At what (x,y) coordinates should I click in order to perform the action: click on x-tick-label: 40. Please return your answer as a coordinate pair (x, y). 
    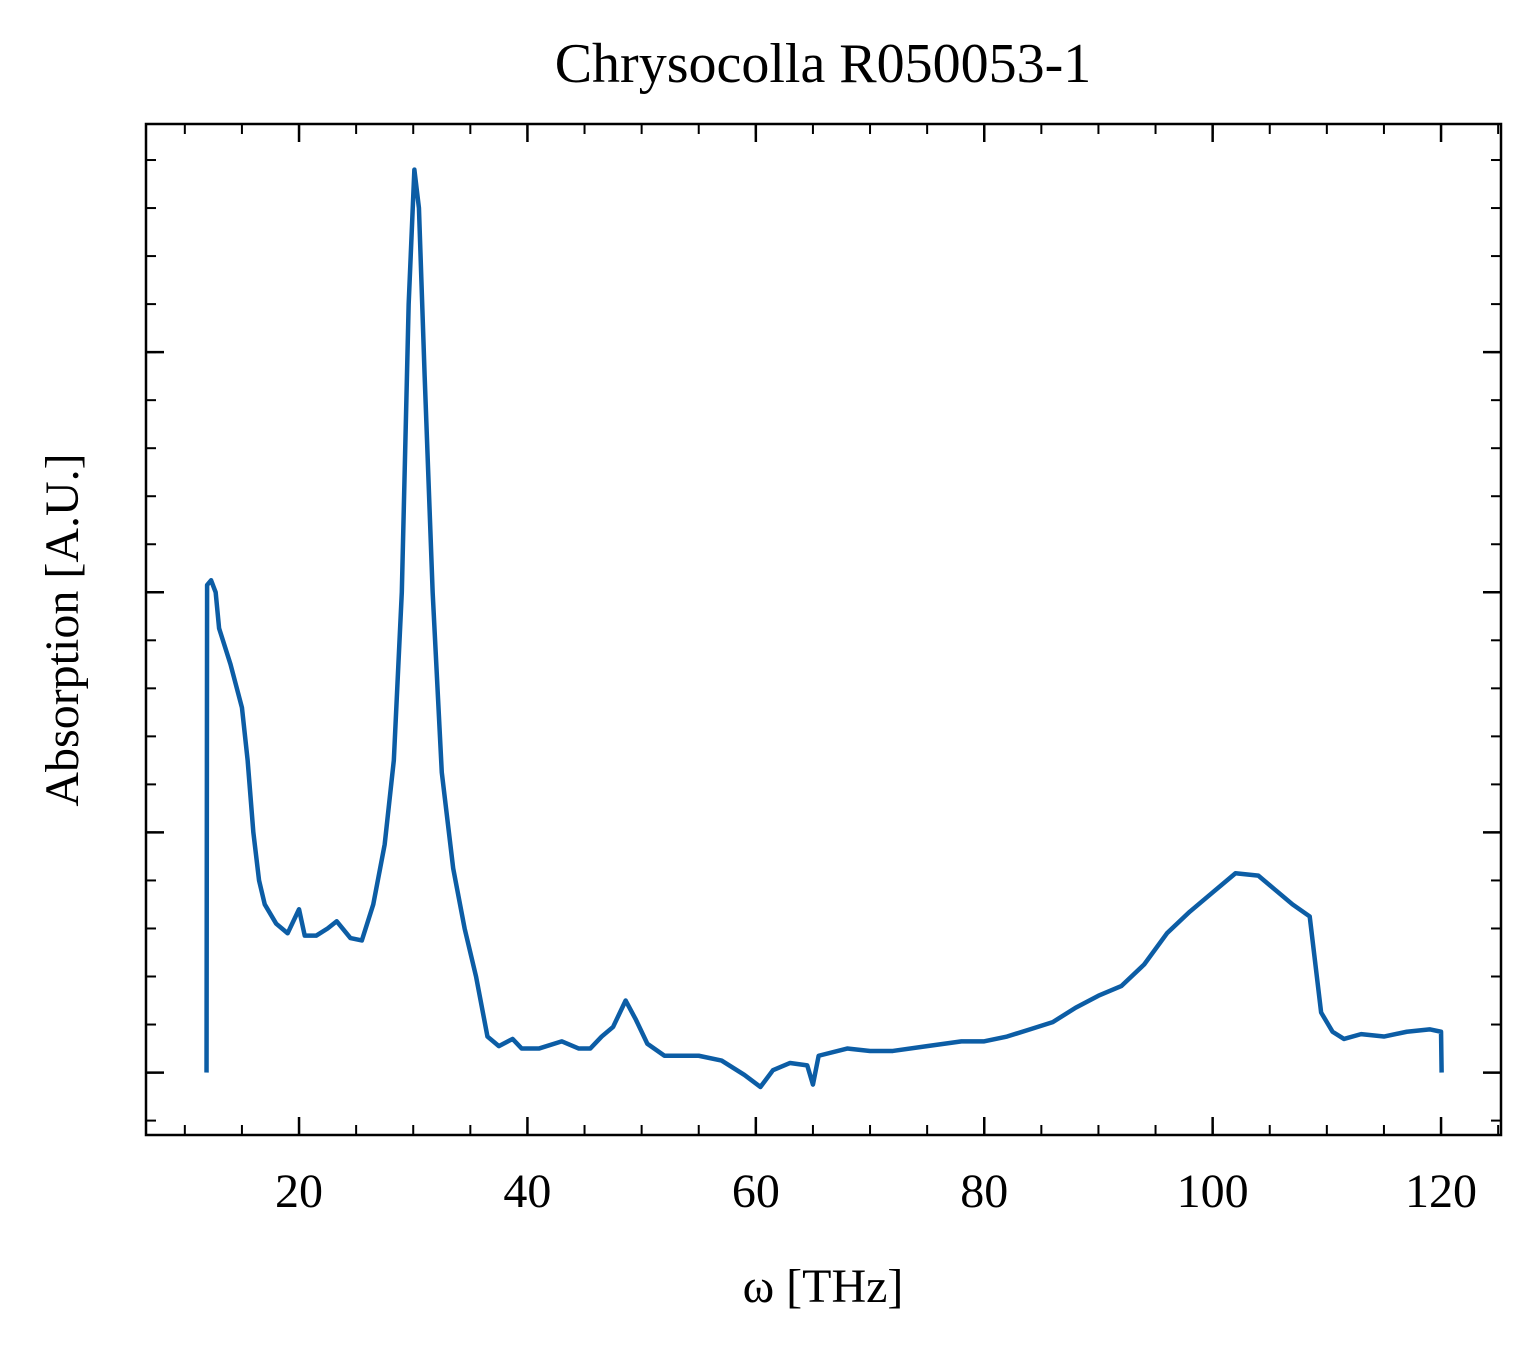
    Looking at the image, I should click on (527, 1191).